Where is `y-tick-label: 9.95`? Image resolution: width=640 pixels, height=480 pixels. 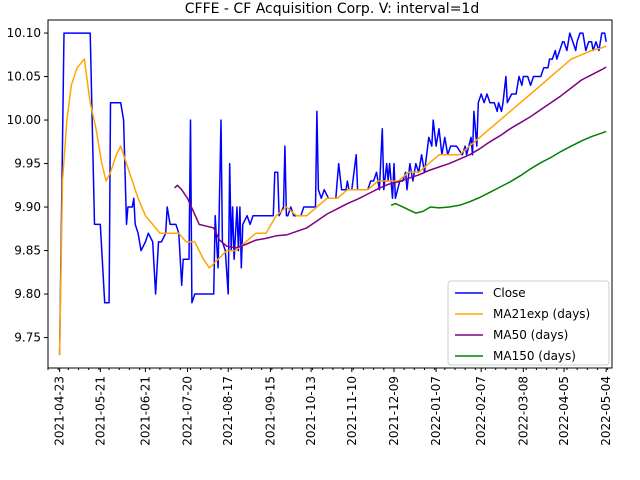 y-tick-label: 9.95 is located at coordinates (27, 164).